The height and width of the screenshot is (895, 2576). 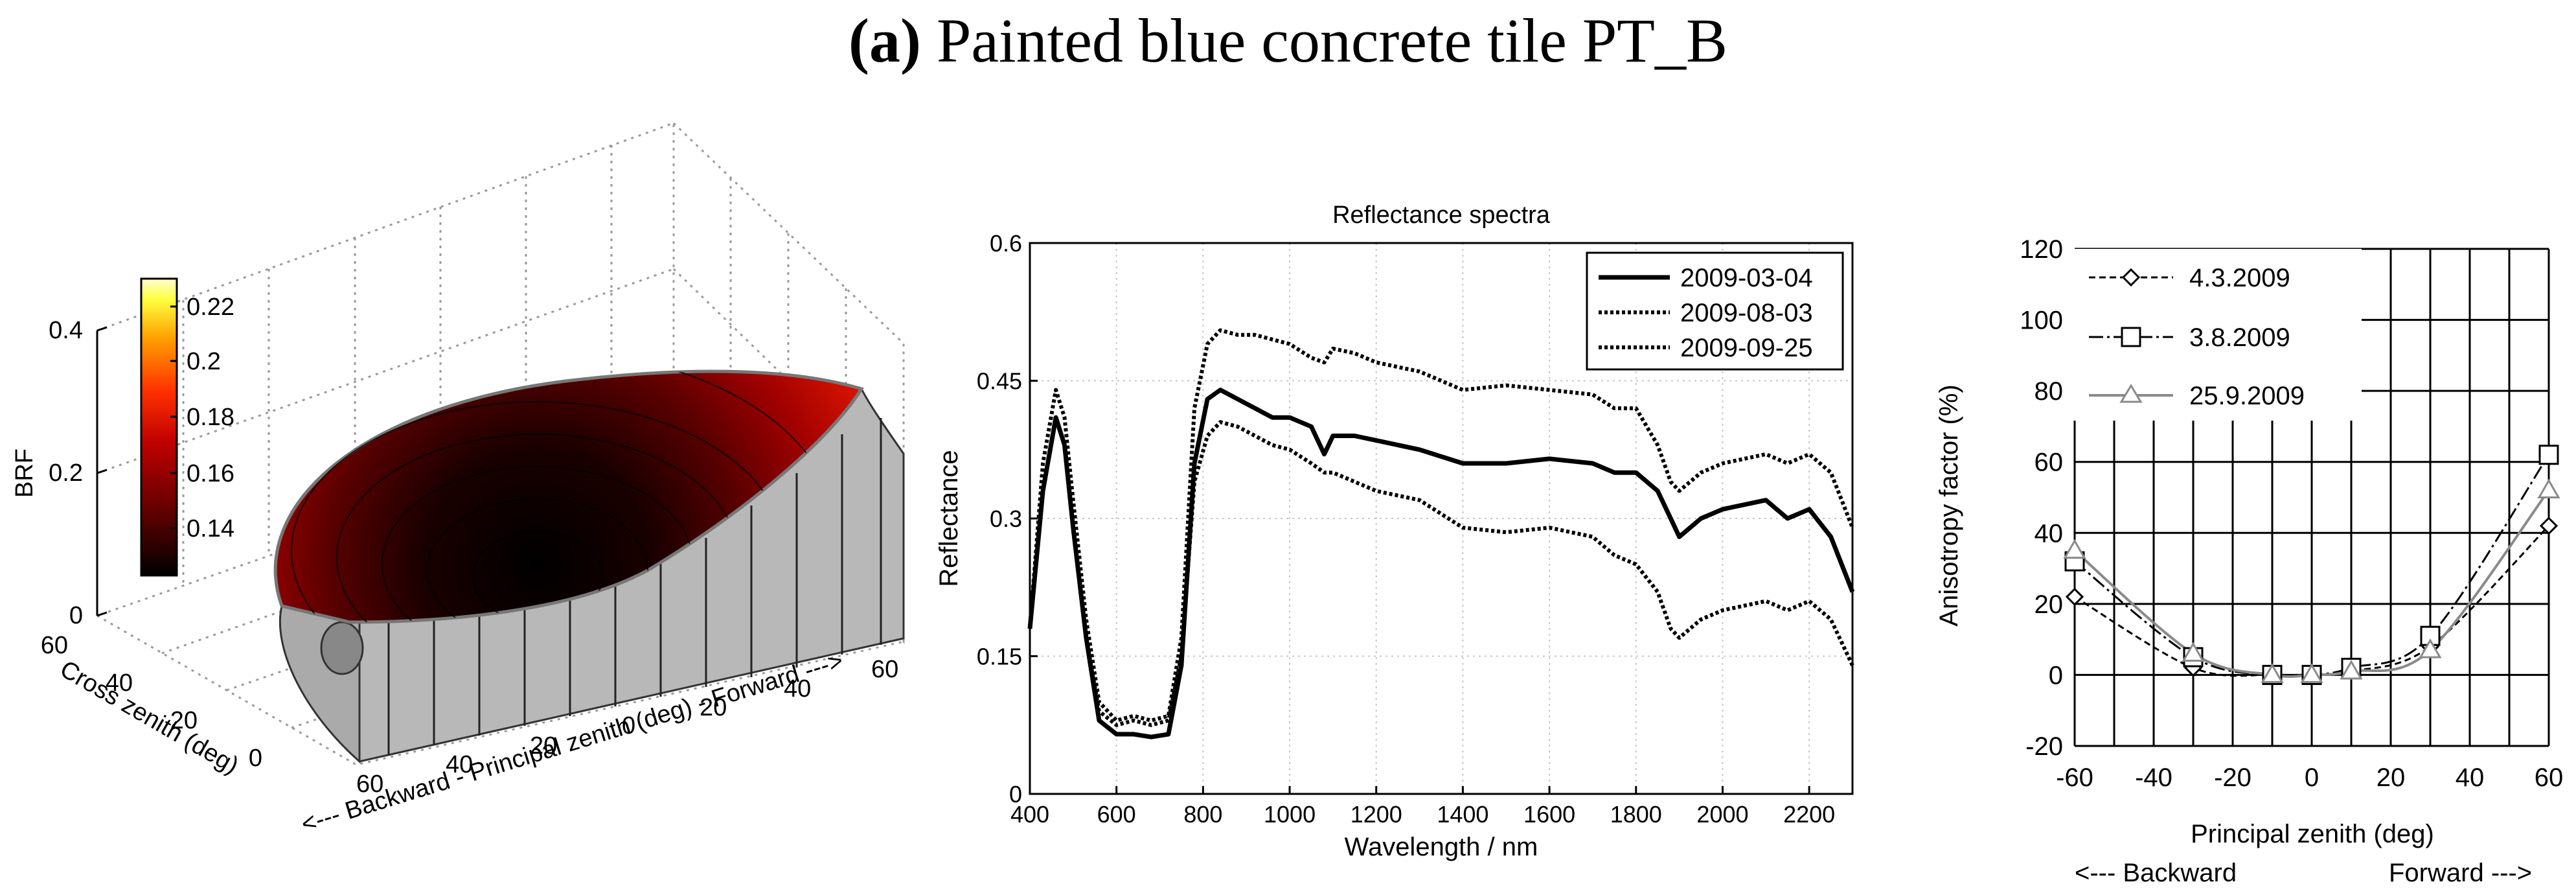 I want to click on x-tick-label: 600, so click(x=1117, y=814).